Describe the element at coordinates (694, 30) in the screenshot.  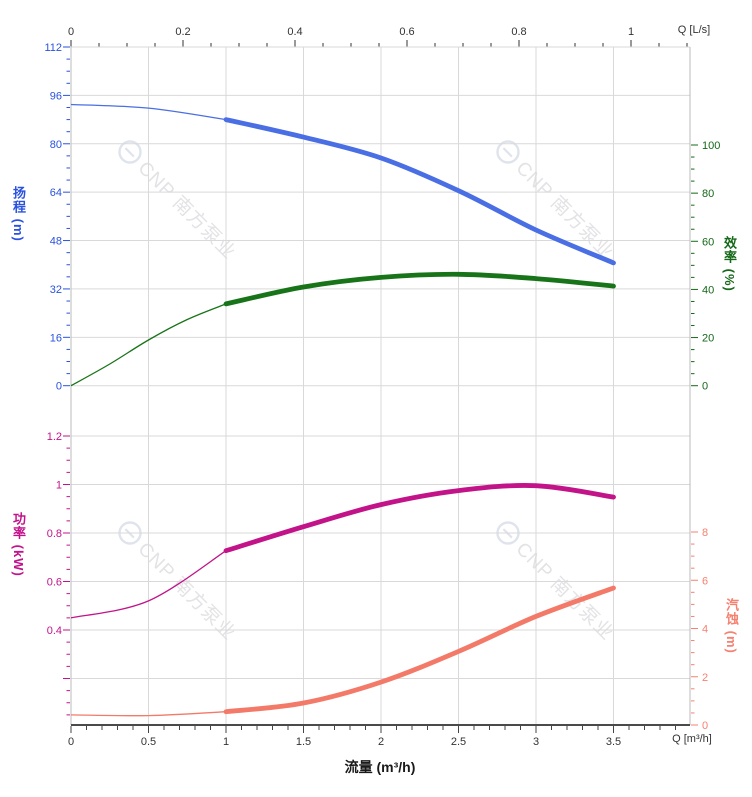
I see `top-axis-unit-label: Q [L/s]` at that location.